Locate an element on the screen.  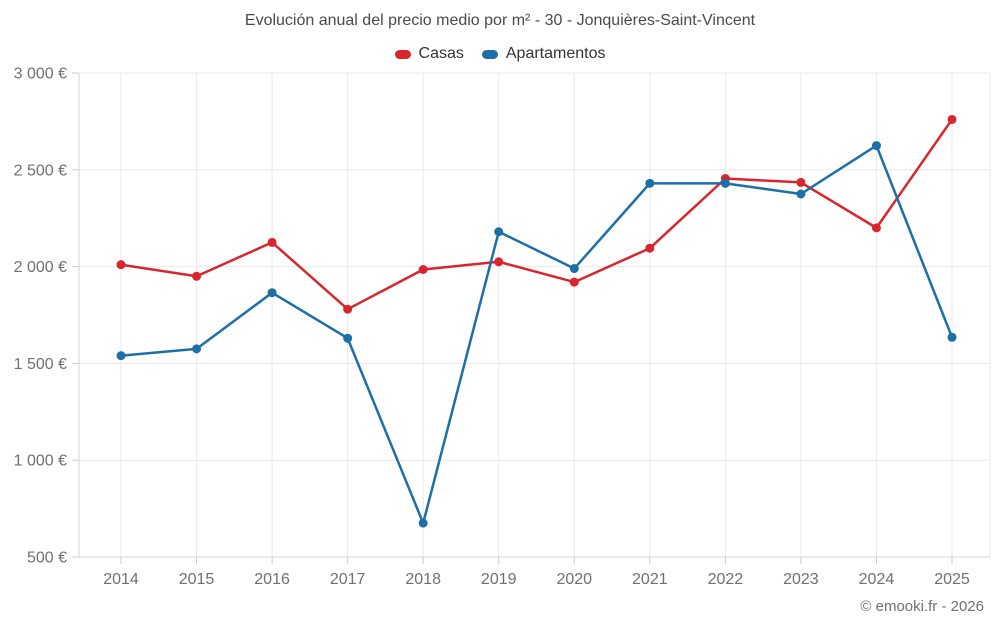
x-axis-label: 2014 is located at coordinates (121, 579).